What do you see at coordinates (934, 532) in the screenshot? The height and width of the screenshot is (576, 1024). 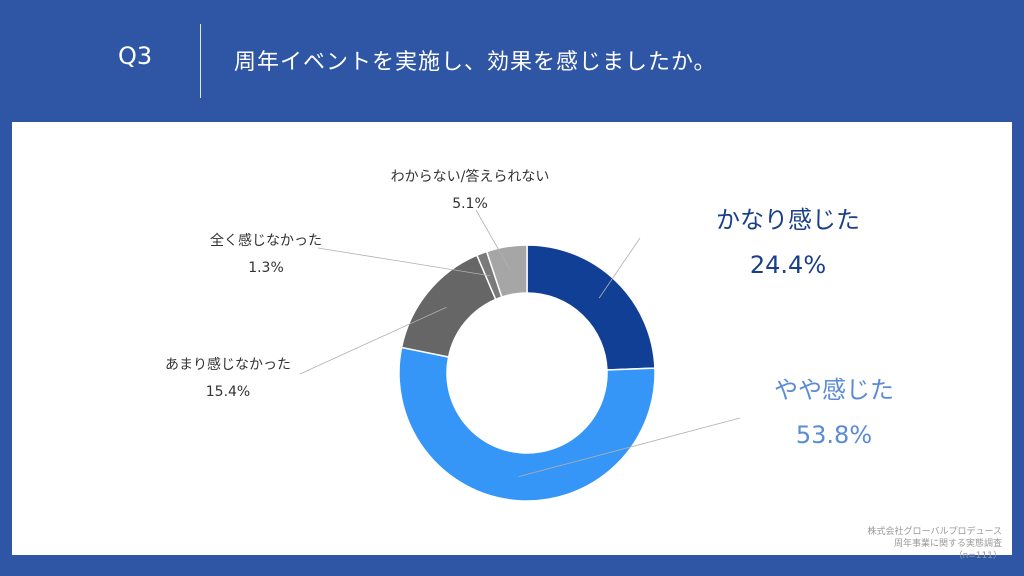 I see `source-line-1: 株式会社グローバルプロデュース` at bounding box center [934, 532].